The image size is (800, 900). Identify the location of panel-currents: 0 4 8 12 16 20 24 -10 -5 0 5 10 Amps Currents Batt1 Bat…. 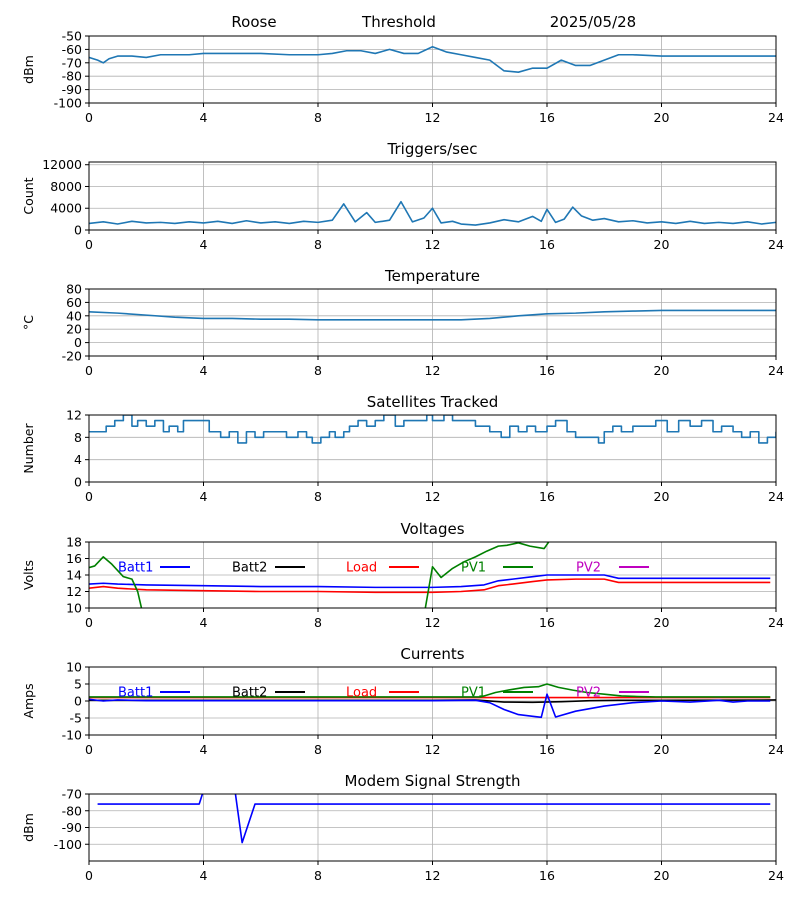
(402, 701).